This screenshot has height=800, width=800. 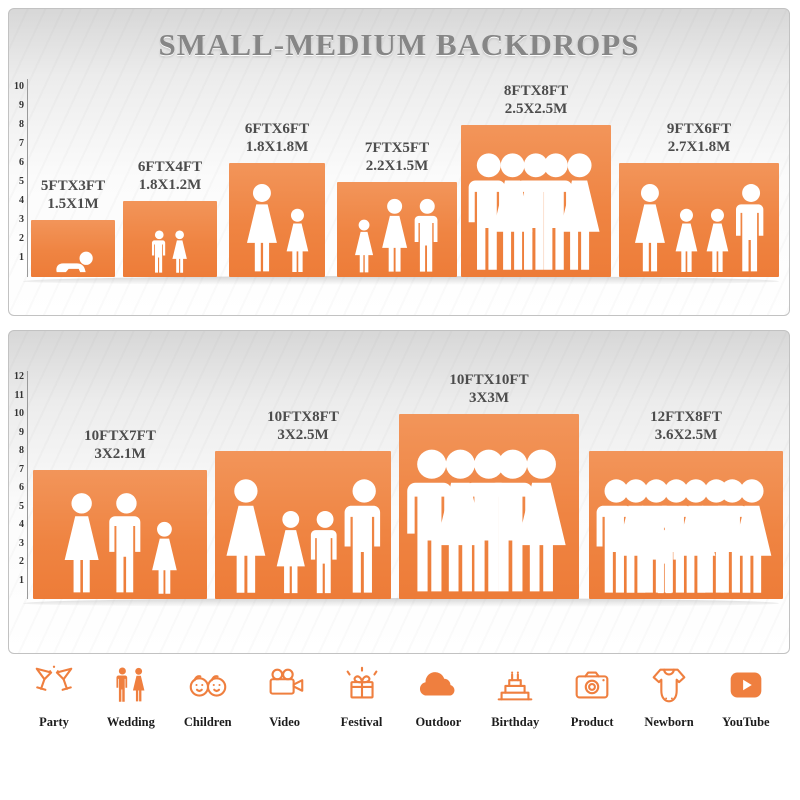 I want to click on backdrop-block-10x10: 10FTX10FT 3X3M, so click(x=489, y=485).